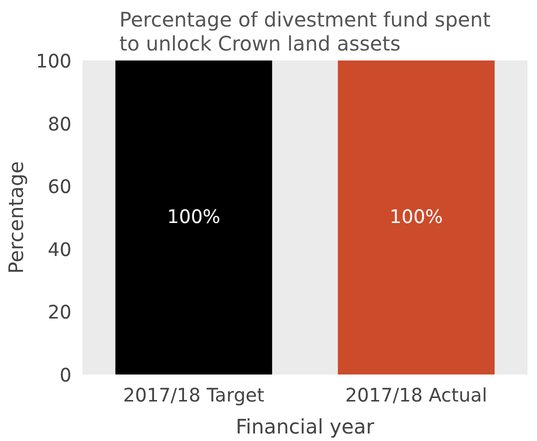 This screenshot has width=537, height=441. Describe the element at coordinates (60, 187) in the screenshot. I see `y-tick-label: 60` at that location.